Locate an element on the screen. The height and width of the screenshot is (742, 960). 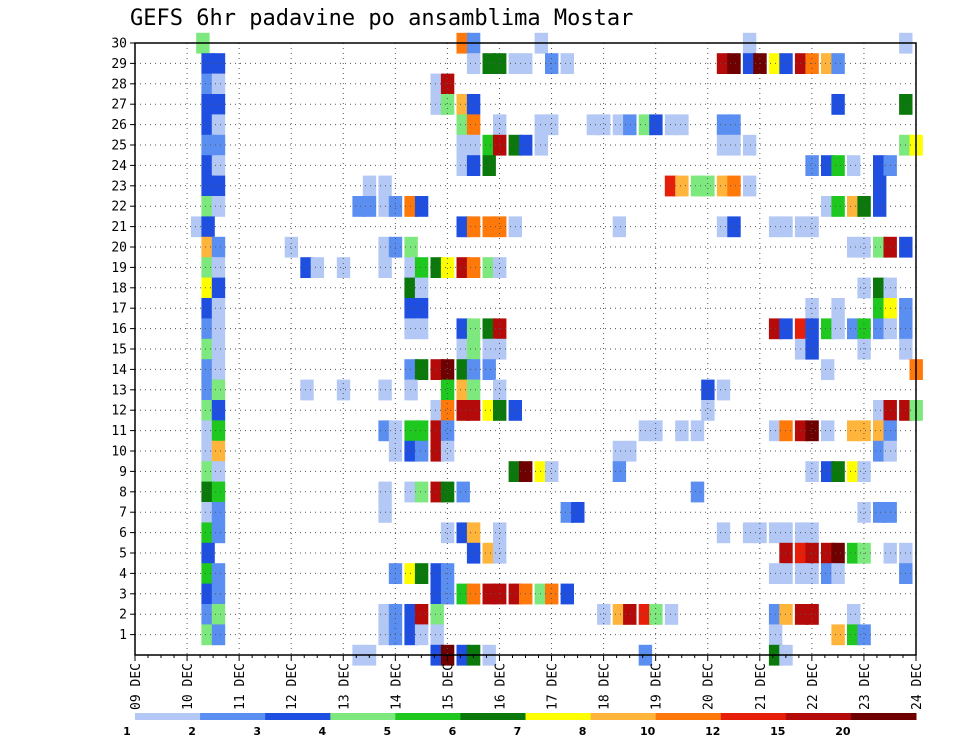
y-tick-label: 10 is located at coordinates (119, 452).